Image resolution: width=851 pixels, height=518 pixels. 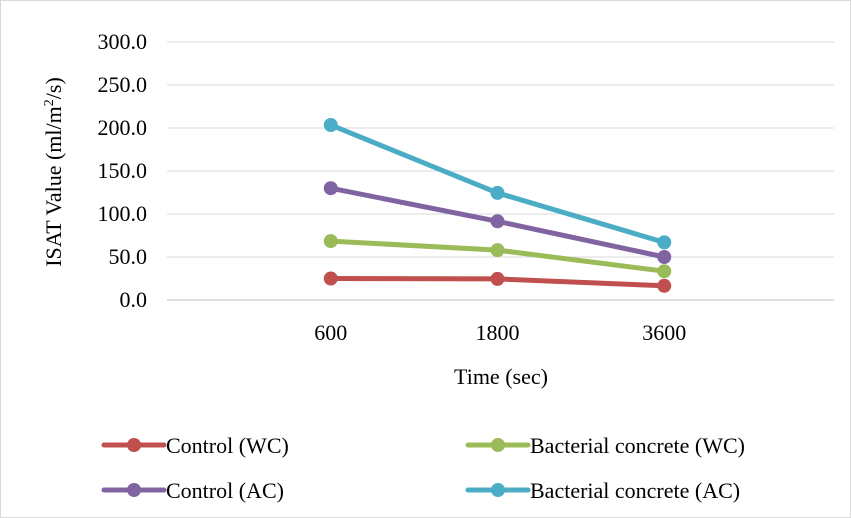 I want to click on y-tick-label: 100.0, so click(x=123, y=213).